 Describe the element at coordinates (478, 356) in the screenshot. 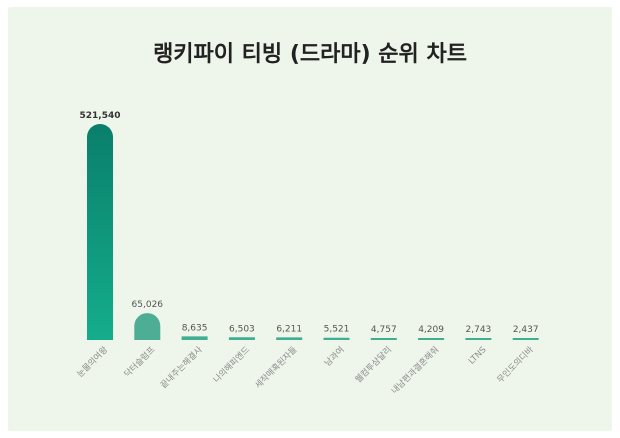

I see `category-label-9: LTNS` at that location.